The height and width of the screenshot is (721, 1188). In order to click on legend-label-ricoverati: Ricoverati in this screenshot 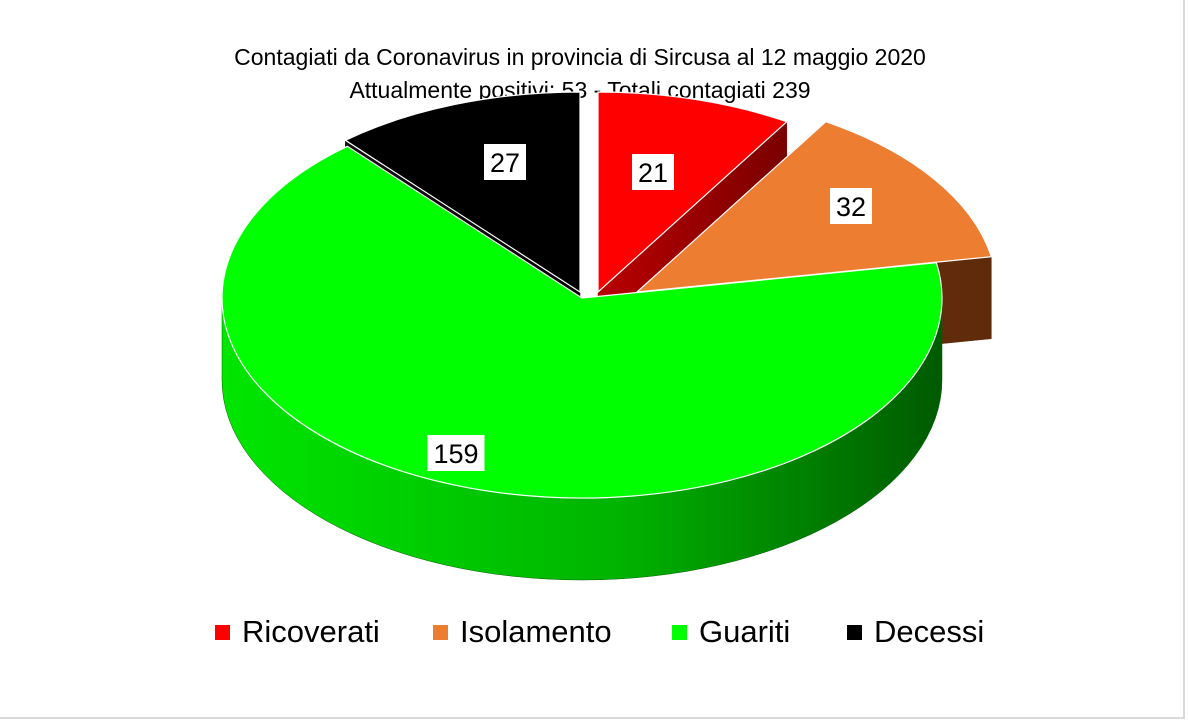, I will do `click(311, 631)`.